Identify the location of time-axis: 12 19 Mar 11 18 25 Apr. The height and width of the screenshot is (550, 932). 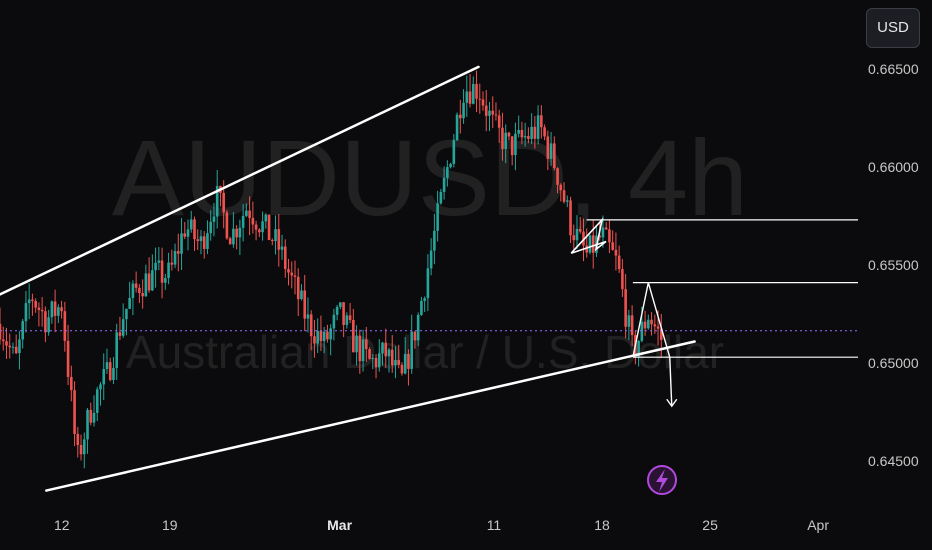
(441, 525).